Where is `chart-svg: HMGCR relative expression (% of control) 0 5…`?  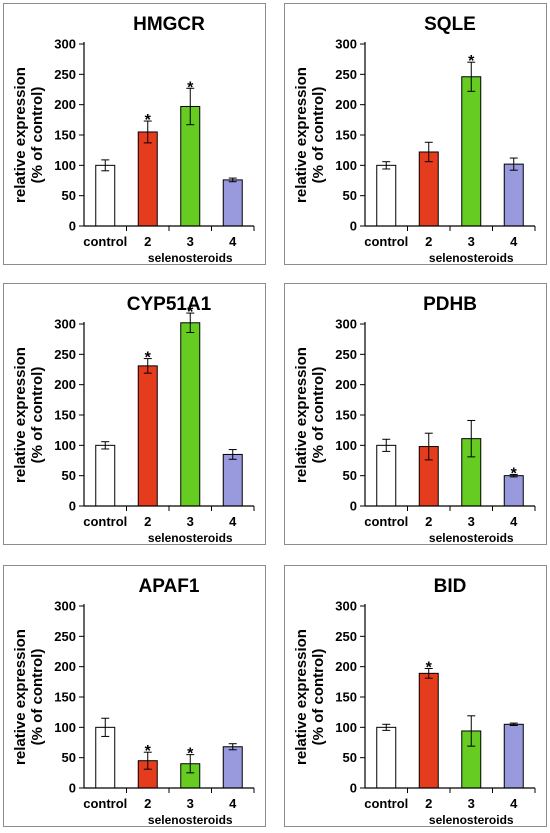 chart-svg: HMGCR relative expression (% of control) 0 5… is located at coordinates (133, 139).